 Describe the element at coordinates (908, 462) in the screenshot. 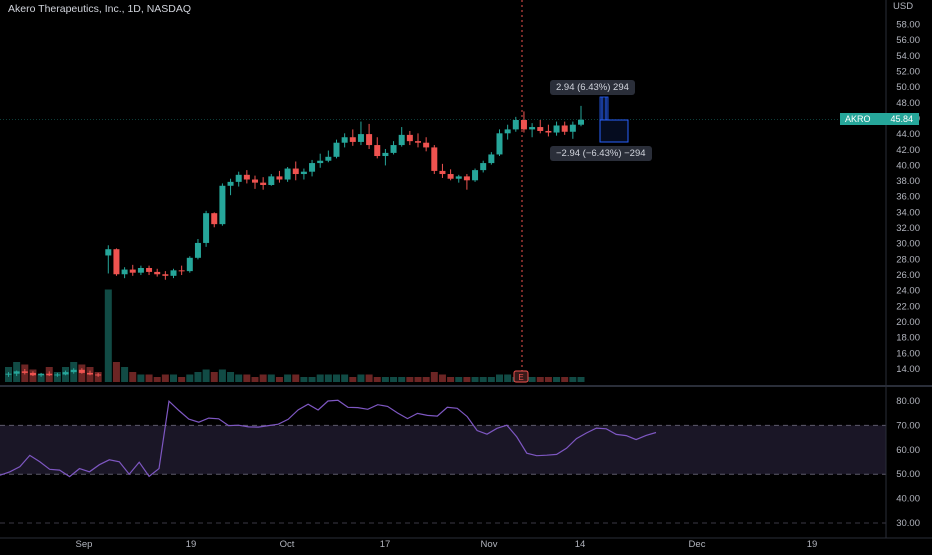

I see `rsi-axis: 80.00 70.00 60.00 50.00 40.00 30.00` at that location.